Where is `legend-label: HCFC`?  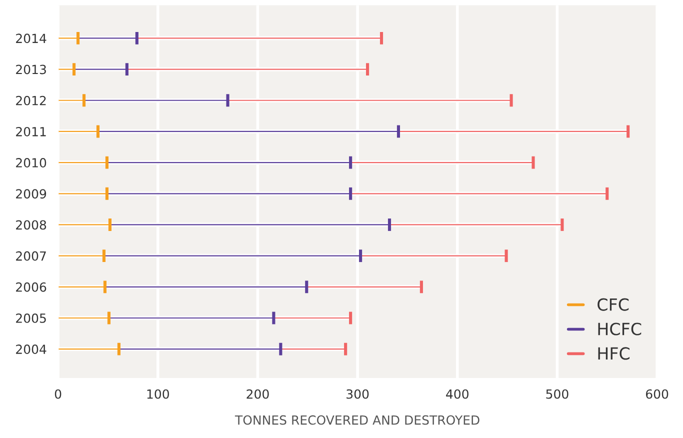
legend-label: HCFC is located at coordinates (620, 329).